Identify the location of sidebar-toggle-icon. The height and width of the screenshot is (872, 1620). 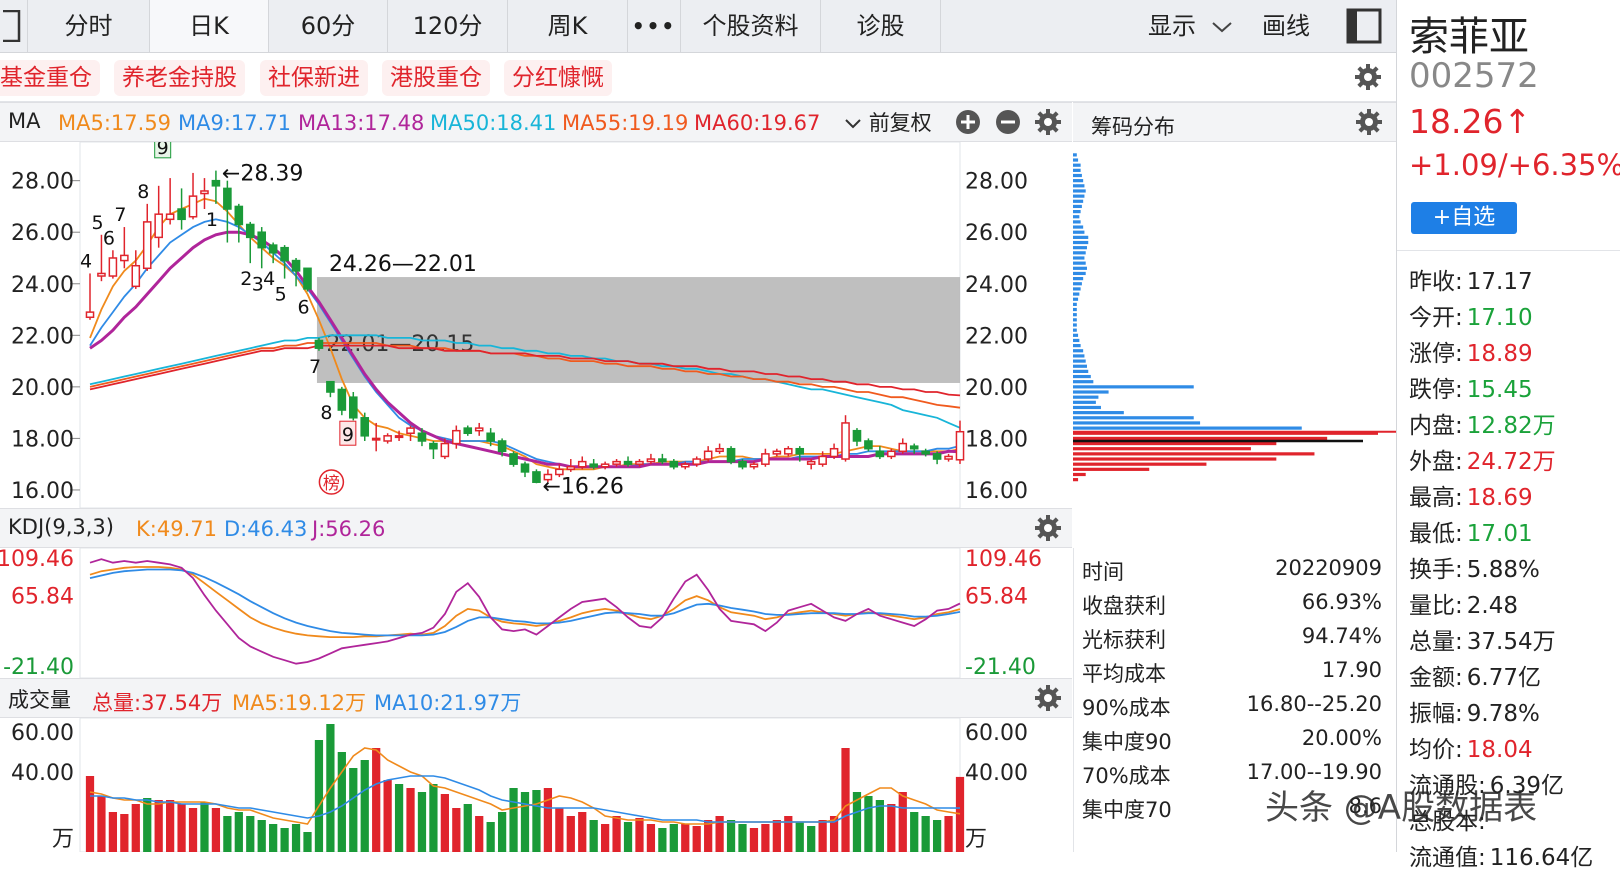
(1364, 28).